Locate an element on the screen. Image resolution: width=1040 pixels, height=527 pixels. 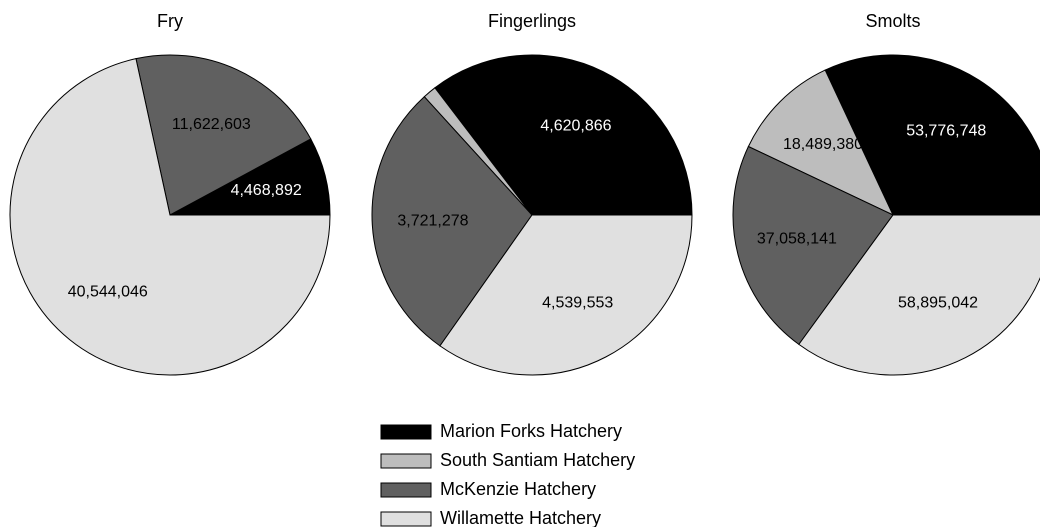
value-label: 18,489,380 is located at coordinates (823, 144).